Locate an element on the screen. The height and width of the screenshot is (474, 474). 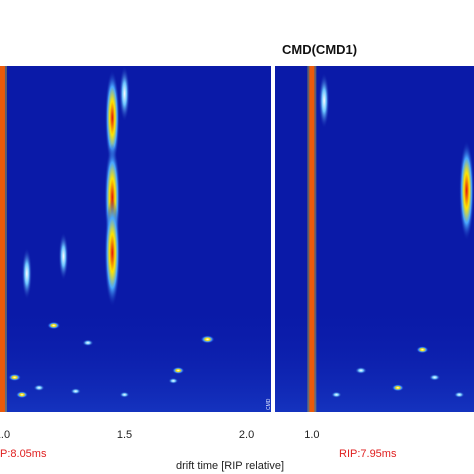
left-rip-line is located at coordinates (2, 239).